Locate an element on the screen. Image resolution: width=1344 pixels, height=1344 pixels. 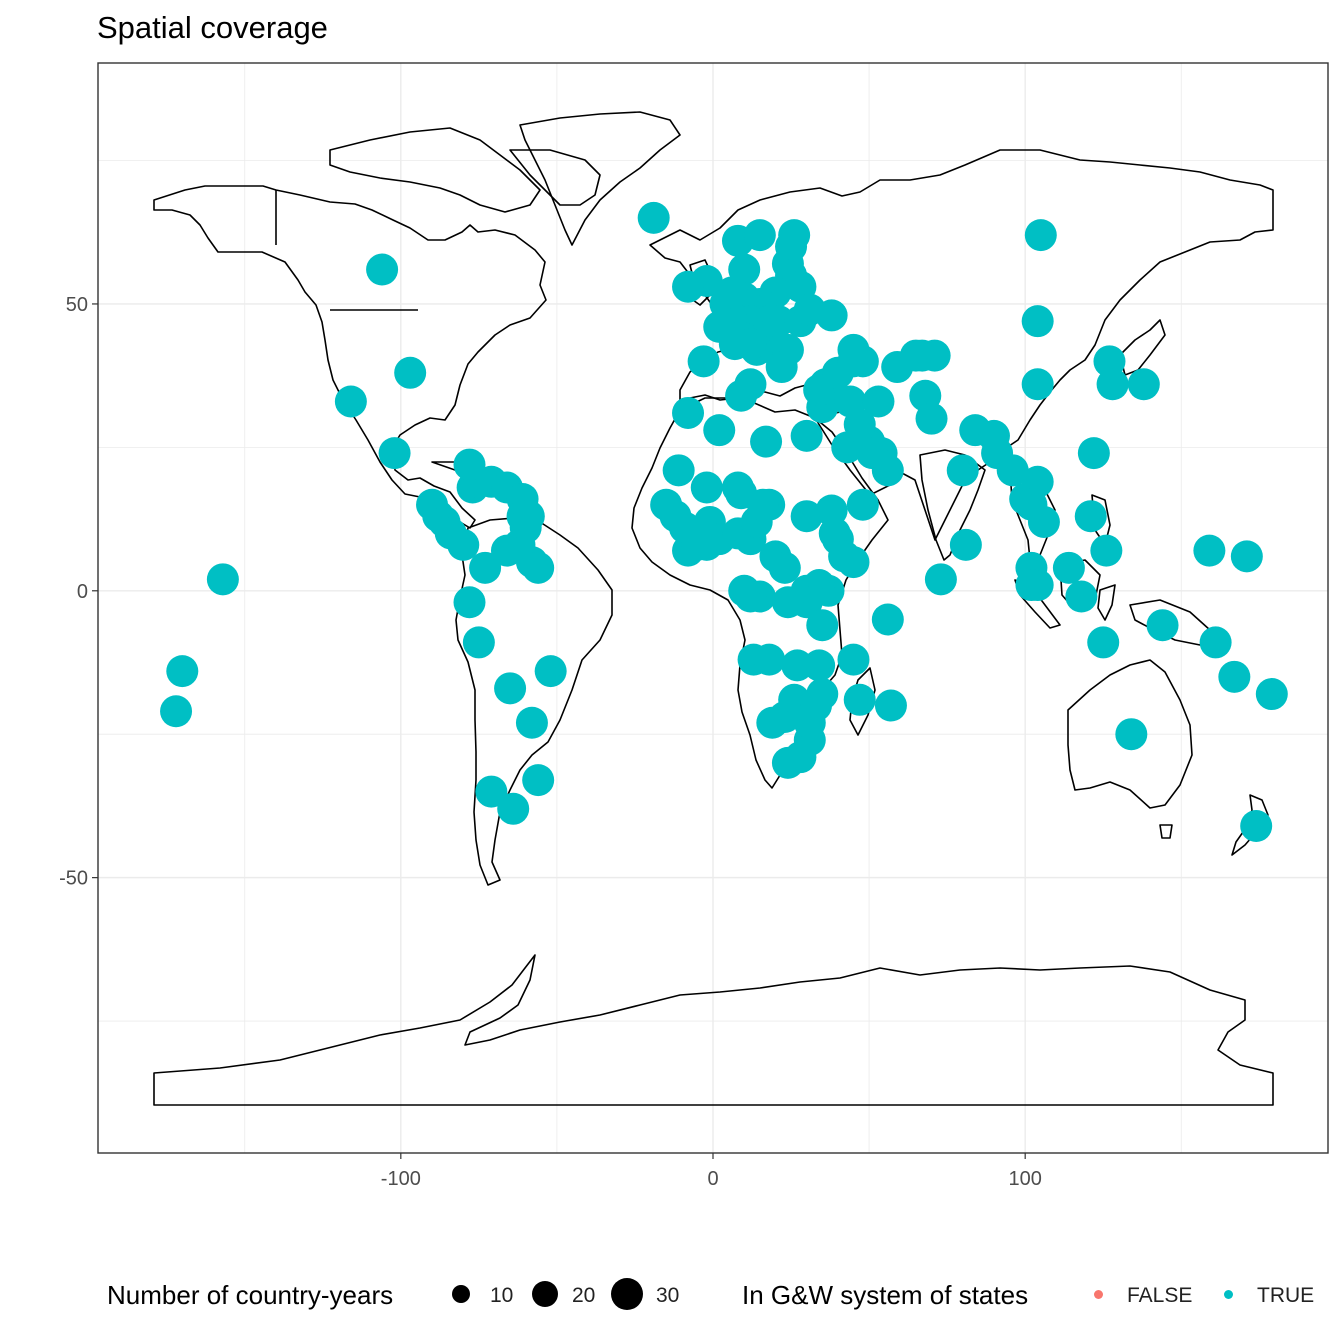
land-south-america is located at coordinates (534, 701).